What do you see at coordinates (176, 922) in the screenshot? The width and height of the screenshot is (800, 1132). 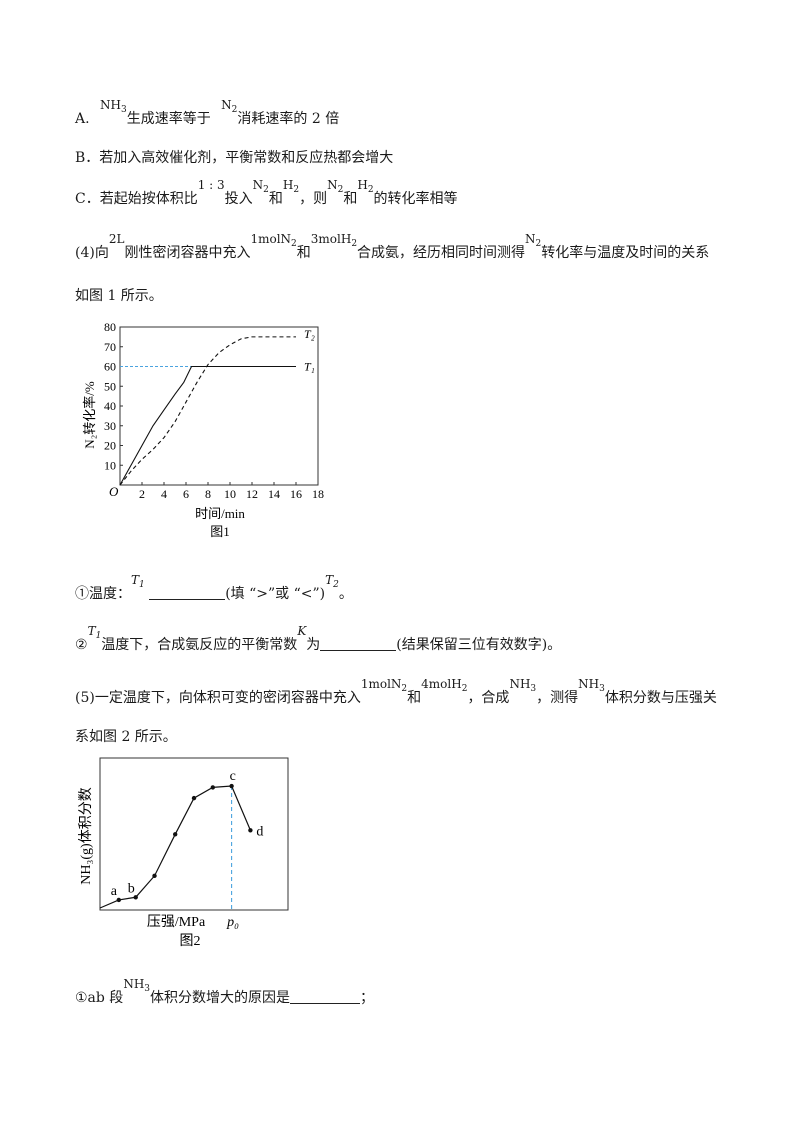 I see `figure-2-xlabel: 压强/MPa` at bounding box center [176, 922].